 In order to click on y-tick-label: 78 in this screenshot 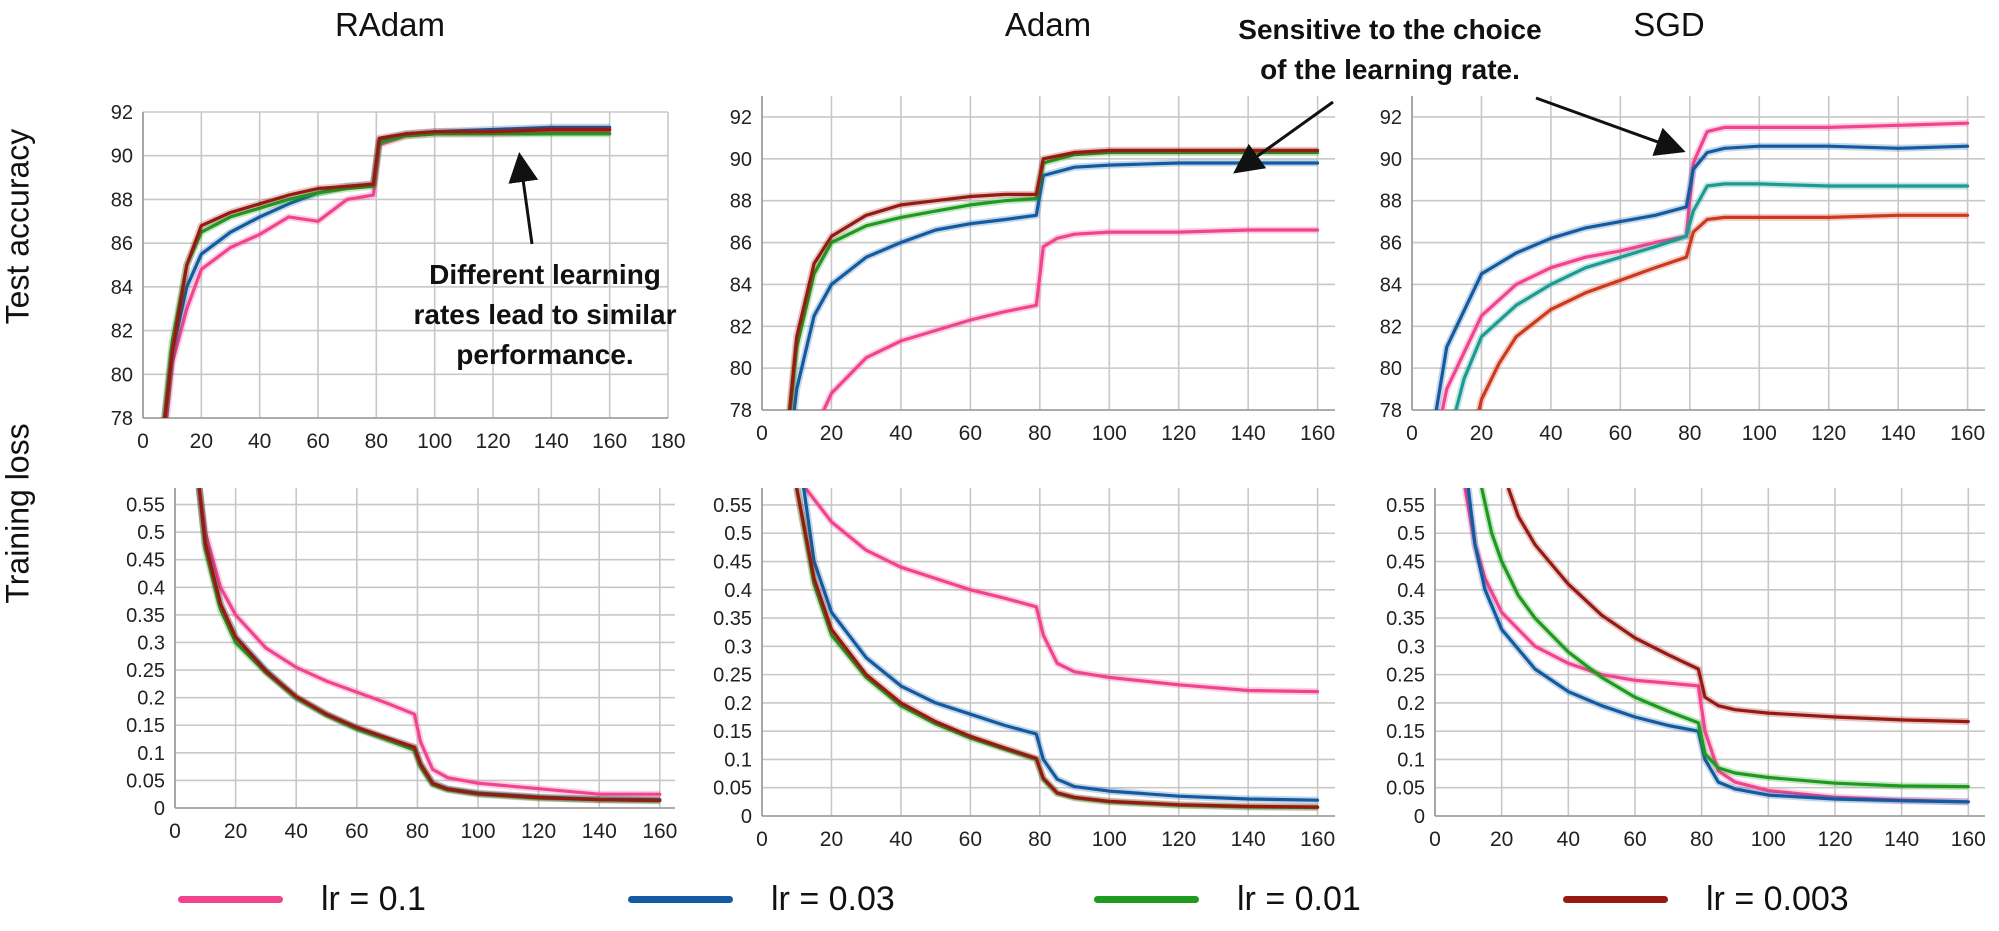, I will do `click(741, 411)`.